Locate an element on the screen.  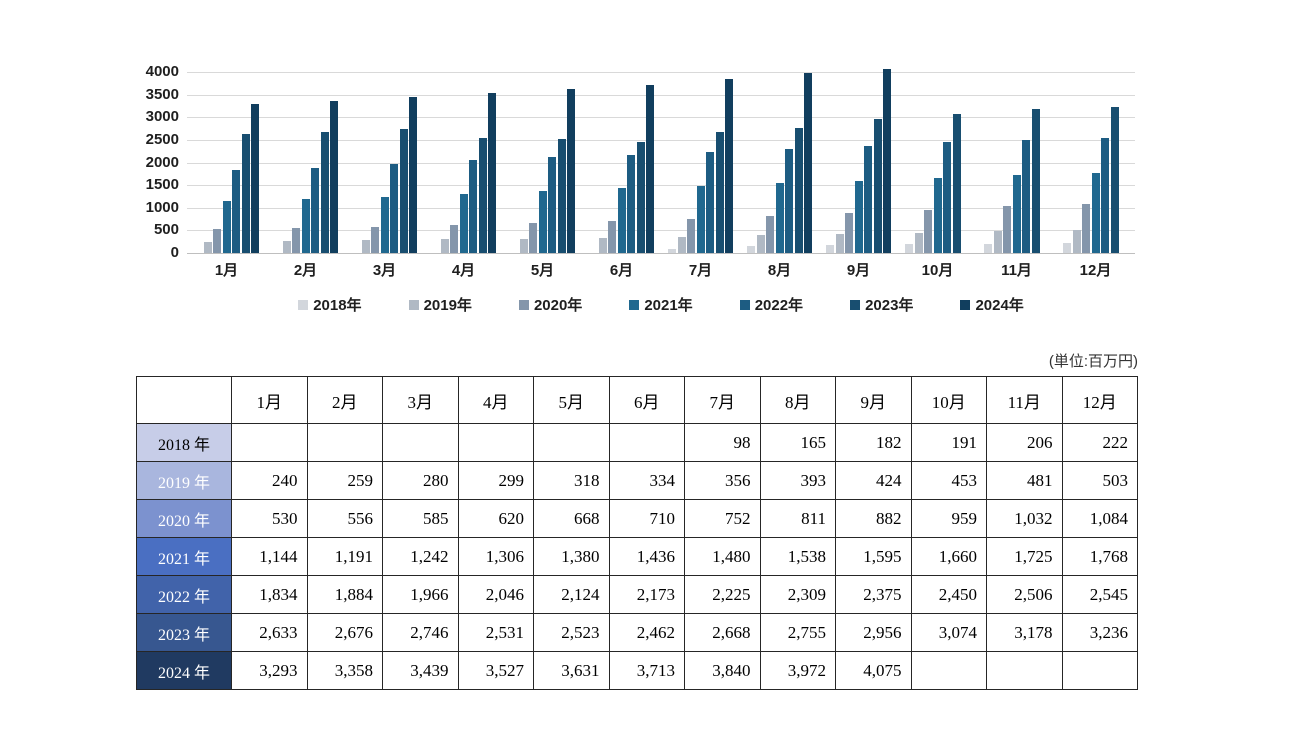
table-cell-2024年-8月: 3,972 is located at coordinates (797, 670).